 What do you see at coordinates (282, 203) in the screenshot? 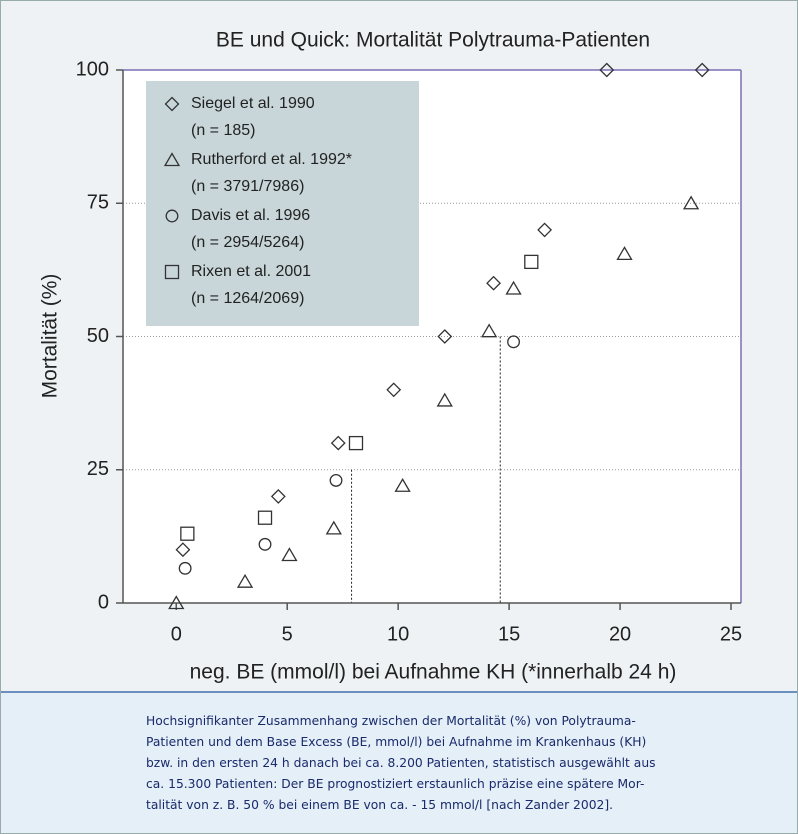
I see `legend` at bounding box center [282, 203].